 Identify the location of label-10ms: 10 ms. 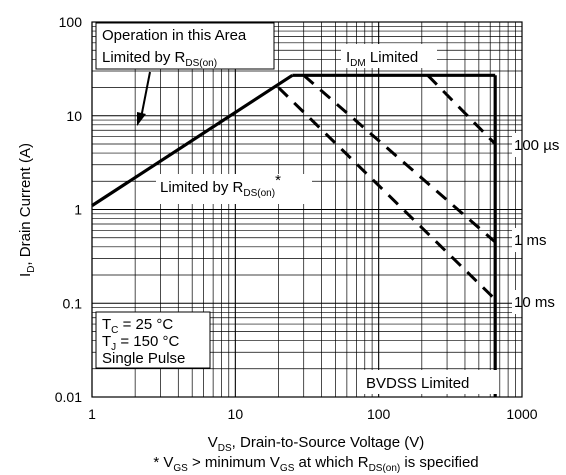
(534, 302).